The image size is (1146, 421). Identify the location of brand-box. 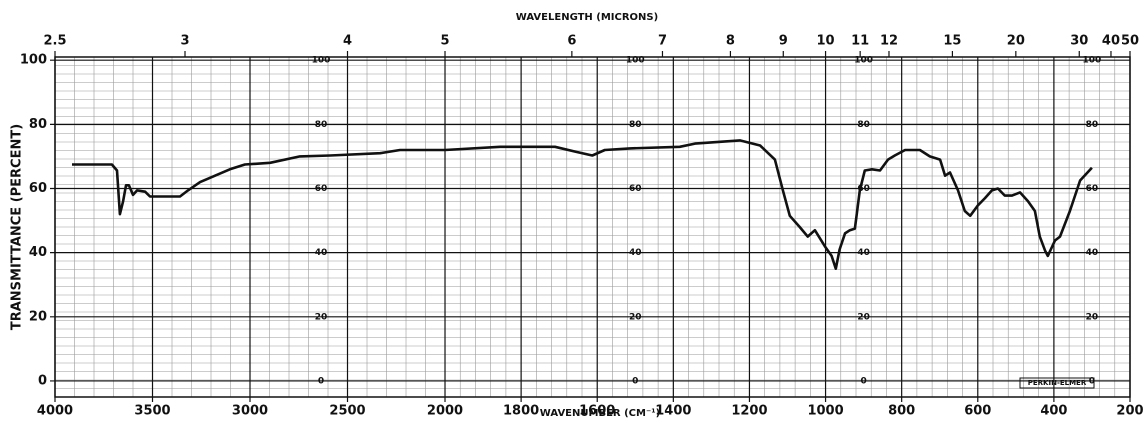
(1057, 383).